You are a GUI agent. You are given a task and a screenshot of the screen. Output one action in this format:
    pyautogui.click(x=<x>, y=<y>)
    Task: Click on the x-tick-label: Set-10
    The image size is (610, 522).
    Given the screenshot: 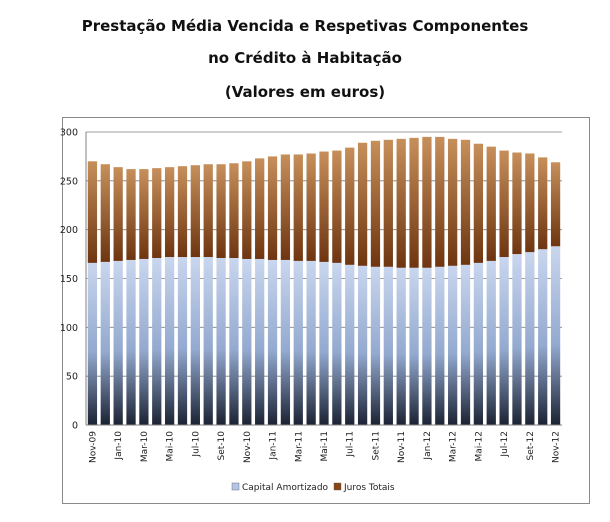 What is the action you would take?
    pyautogui.click(x=222, y=446)
    